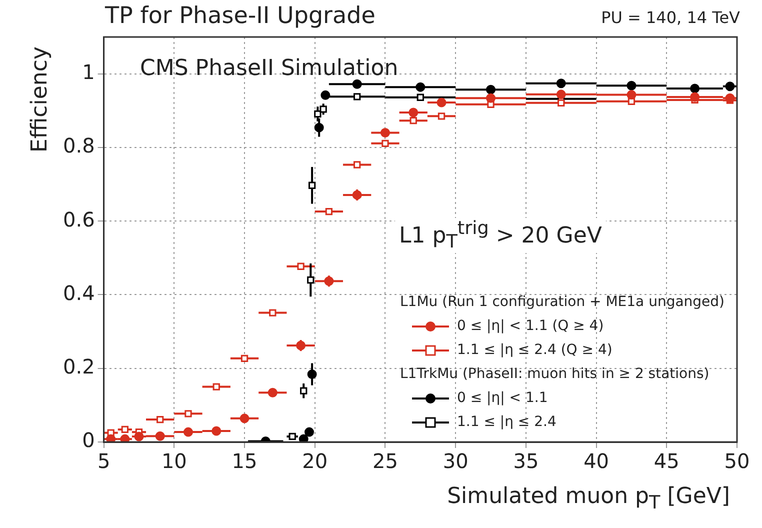 The image size is (762, 528). Describe the element at coordinates (455, 461) in the screenshot. I see `x-tick-label: 30` at that location.